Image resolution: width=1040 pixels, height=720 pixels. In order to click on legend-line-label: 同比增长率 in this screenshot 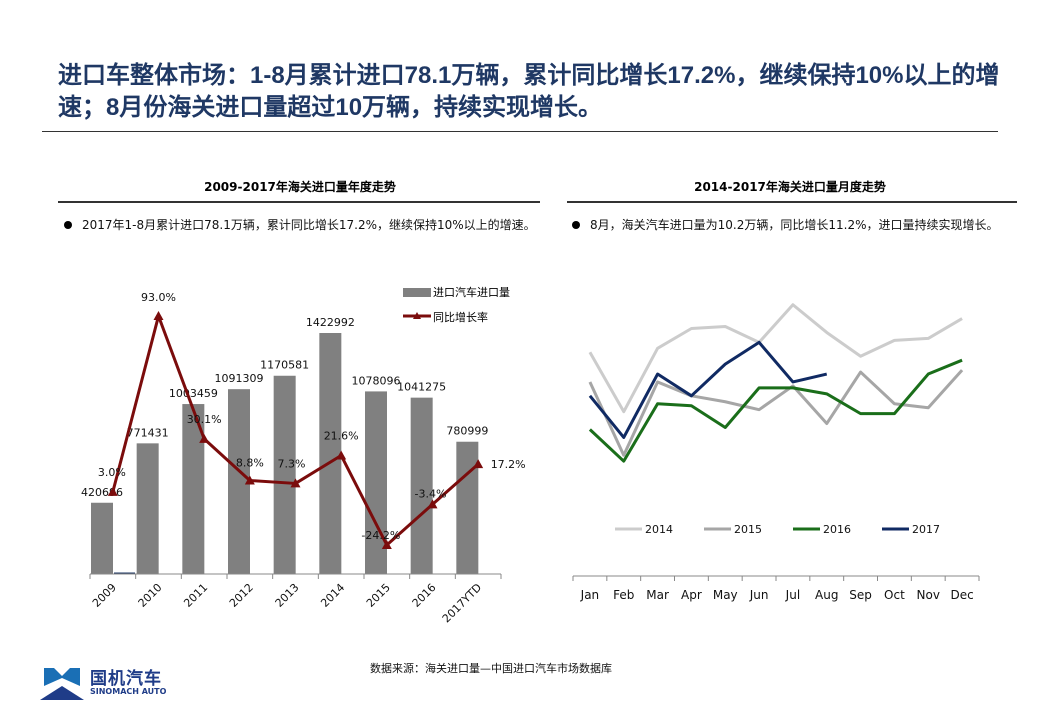, I will do `click(460, 317)`.